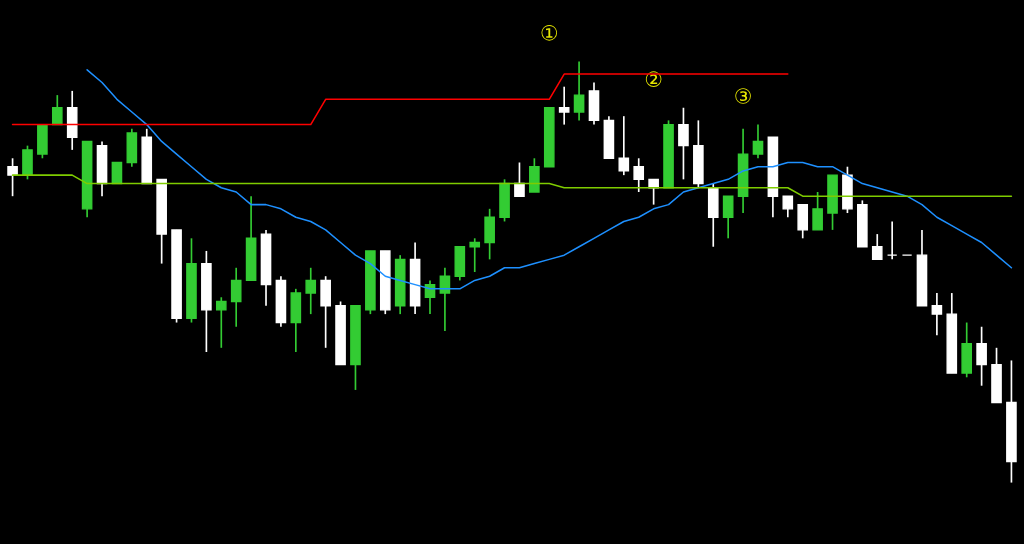 The height and width of the screenshot is (544, 1024). Describe the element at coordinates (653, 79) in the screenshot. I see `annotation: ②` at that location.